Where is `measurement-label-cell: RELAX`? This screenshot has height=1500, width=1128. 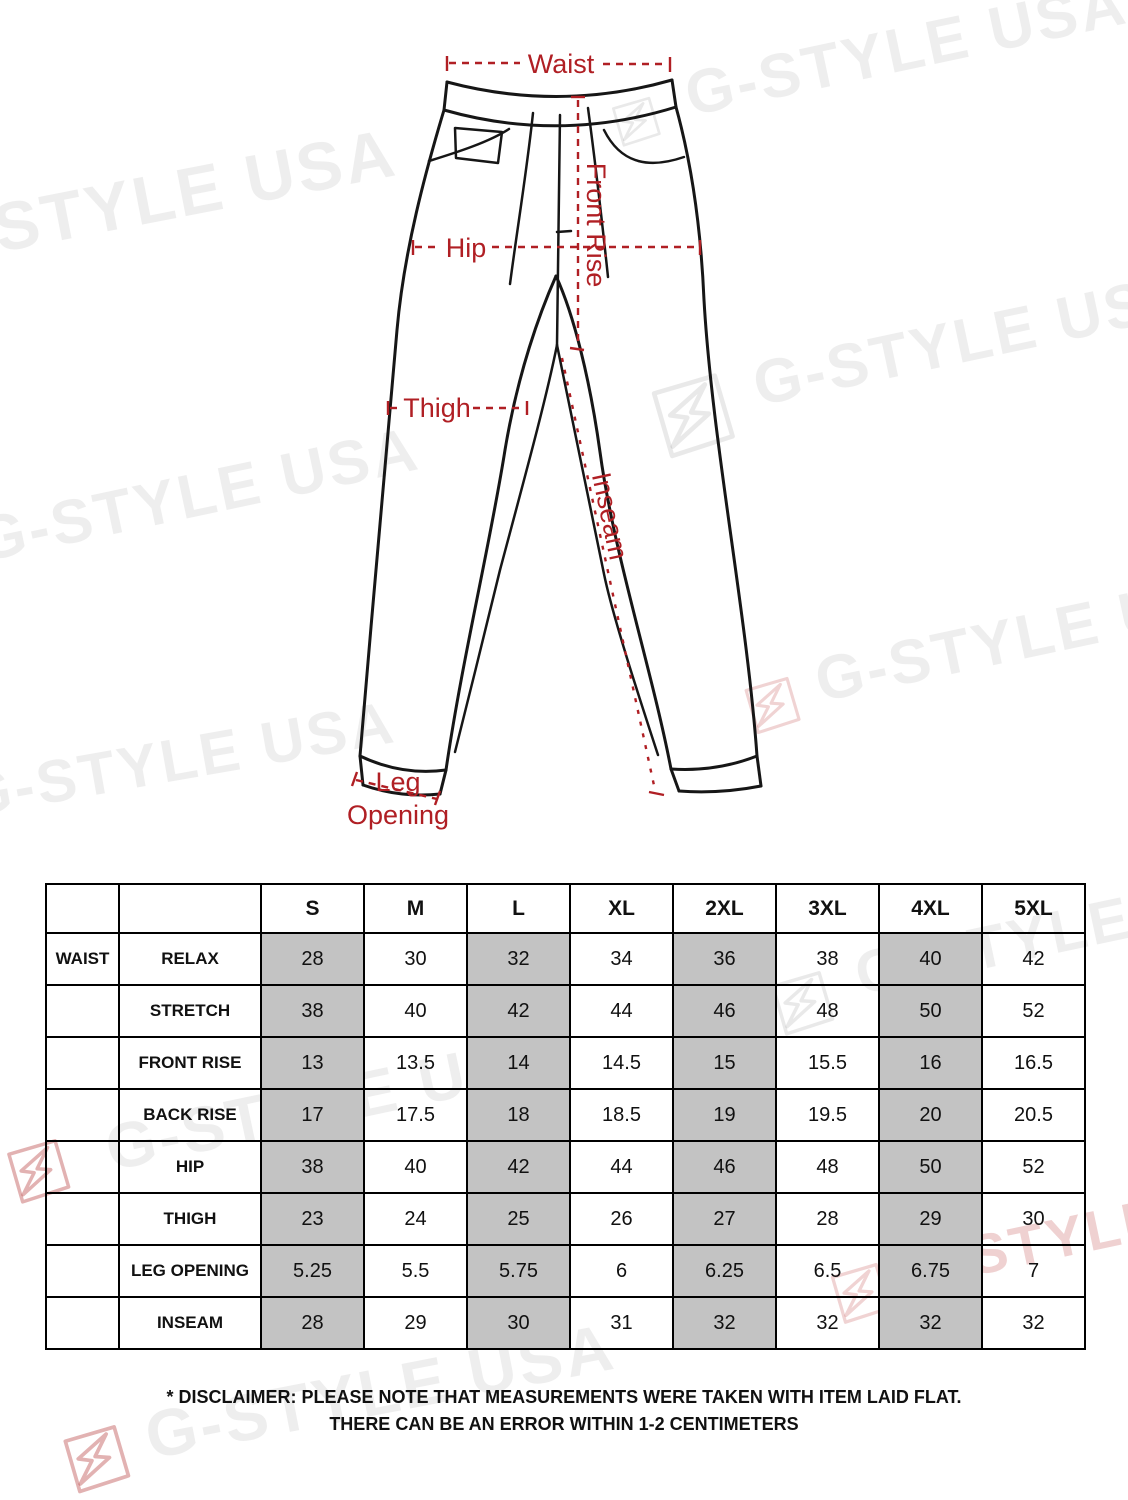 measurement-label-cell: RELAX is located at coordinates (190, 959).